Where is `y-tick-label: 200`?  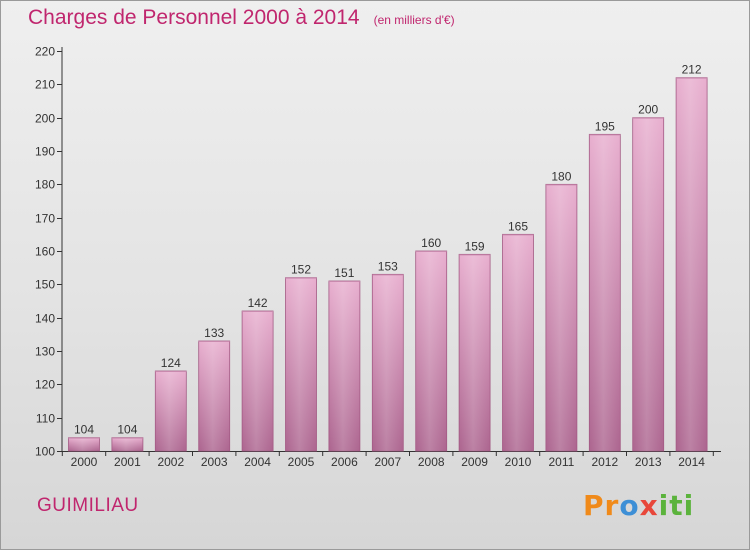
y-tick-label: 200 is located at coordinates (45, 119).